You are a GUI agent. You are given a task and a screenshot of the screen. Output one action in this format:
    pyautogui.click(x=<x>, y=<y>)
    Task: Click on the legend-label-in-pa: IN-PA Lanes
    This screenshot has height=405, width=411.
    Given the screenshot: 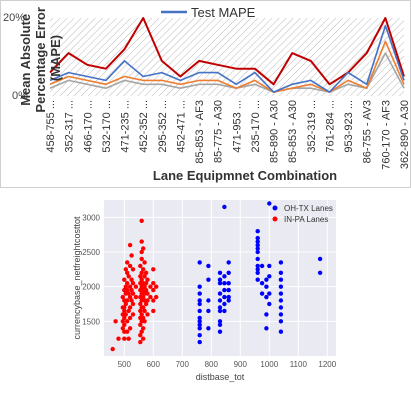 What is the action you would take?
    pyautogui.click(x=306, y=219)
    